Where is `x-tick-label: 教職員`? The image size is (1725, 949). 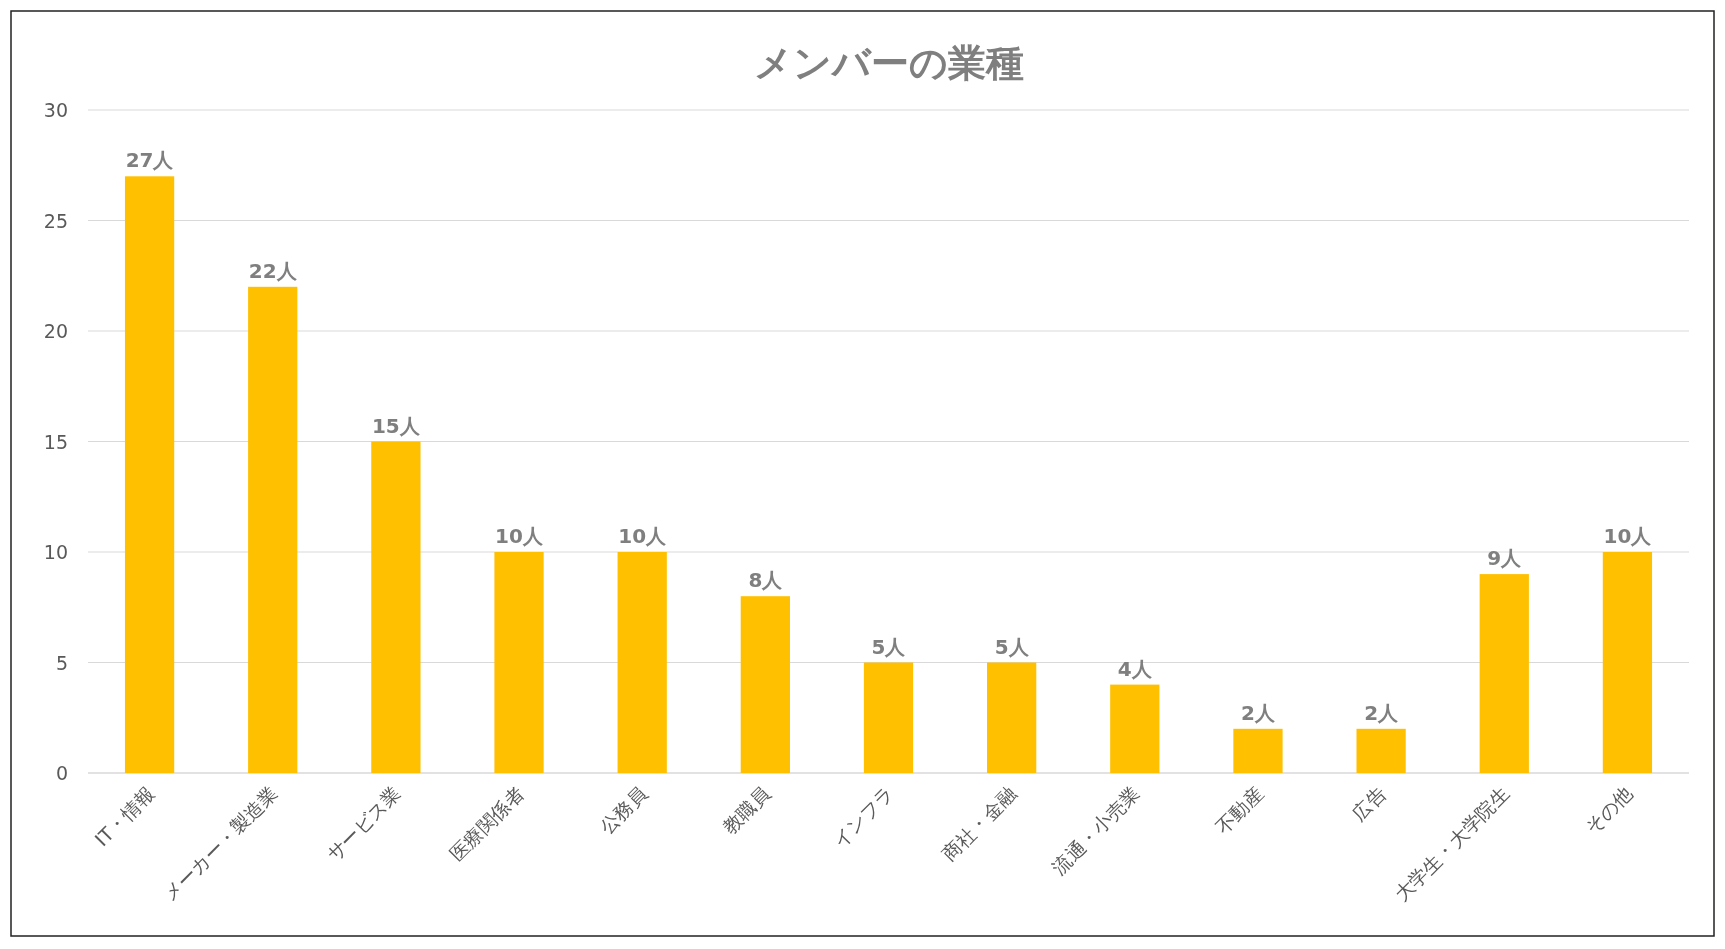
x-tick-label: 教職員 is located at coordinates (746, 810).